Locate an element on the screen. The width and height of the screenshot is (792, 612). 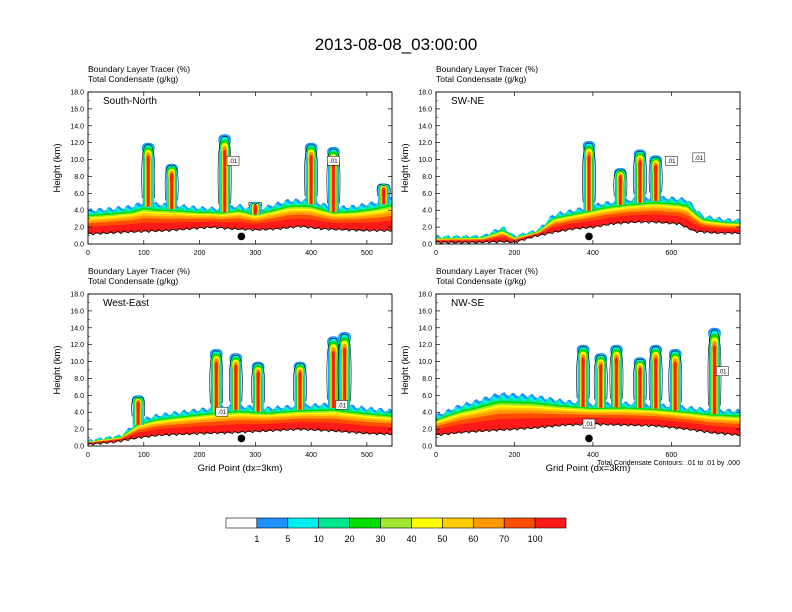
colorbar-label: 70 is located at coordinates (504, 539).